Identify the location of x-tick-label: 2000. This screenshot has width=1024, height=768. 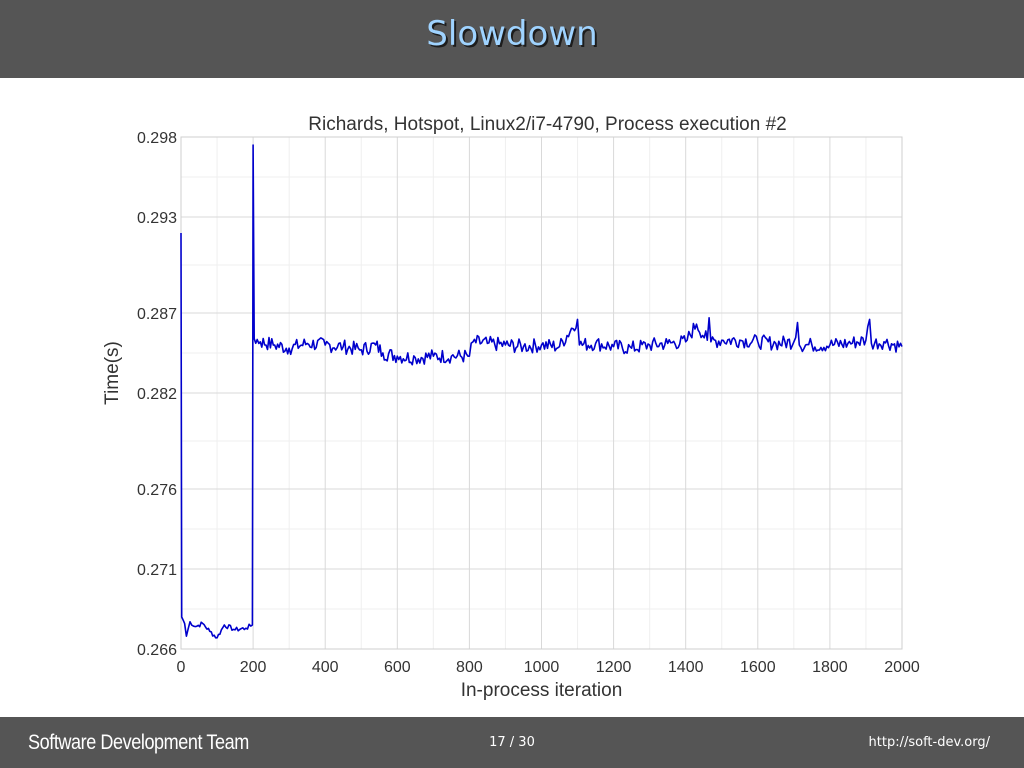
(902, 667).